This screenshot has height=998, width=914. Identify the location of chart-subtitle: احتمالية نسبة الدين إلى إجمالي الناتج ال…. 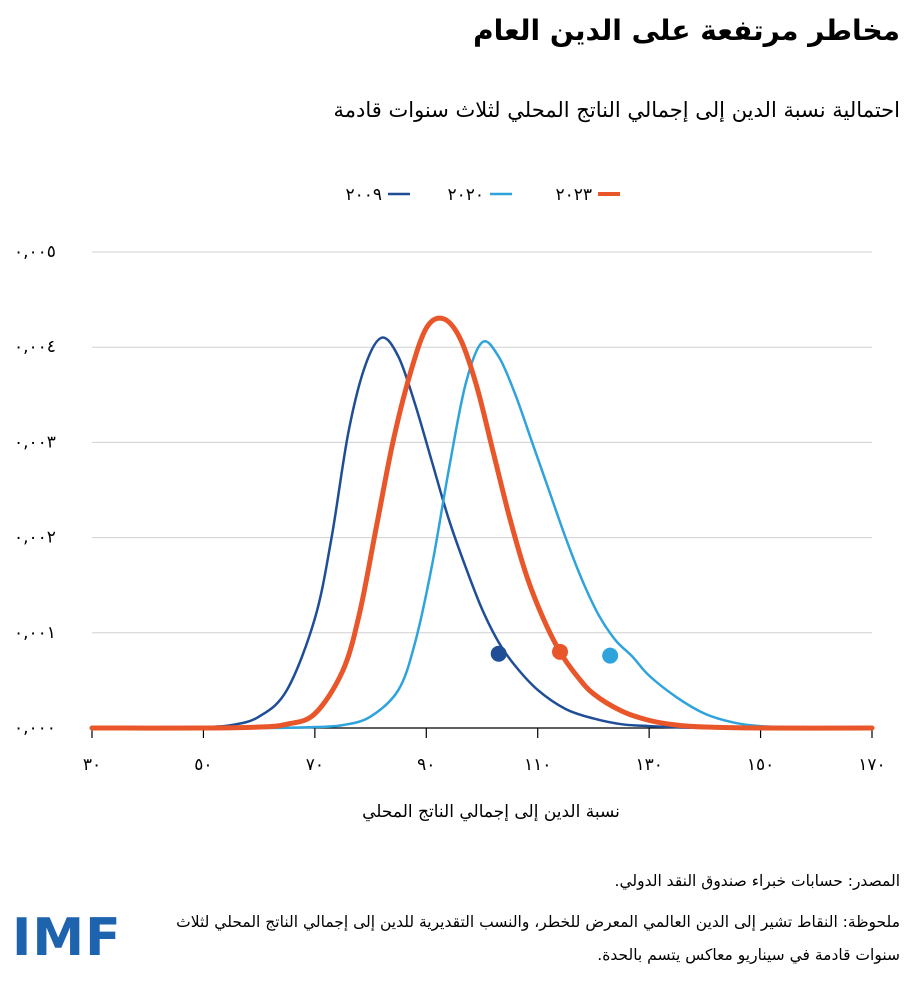
(617, 110).